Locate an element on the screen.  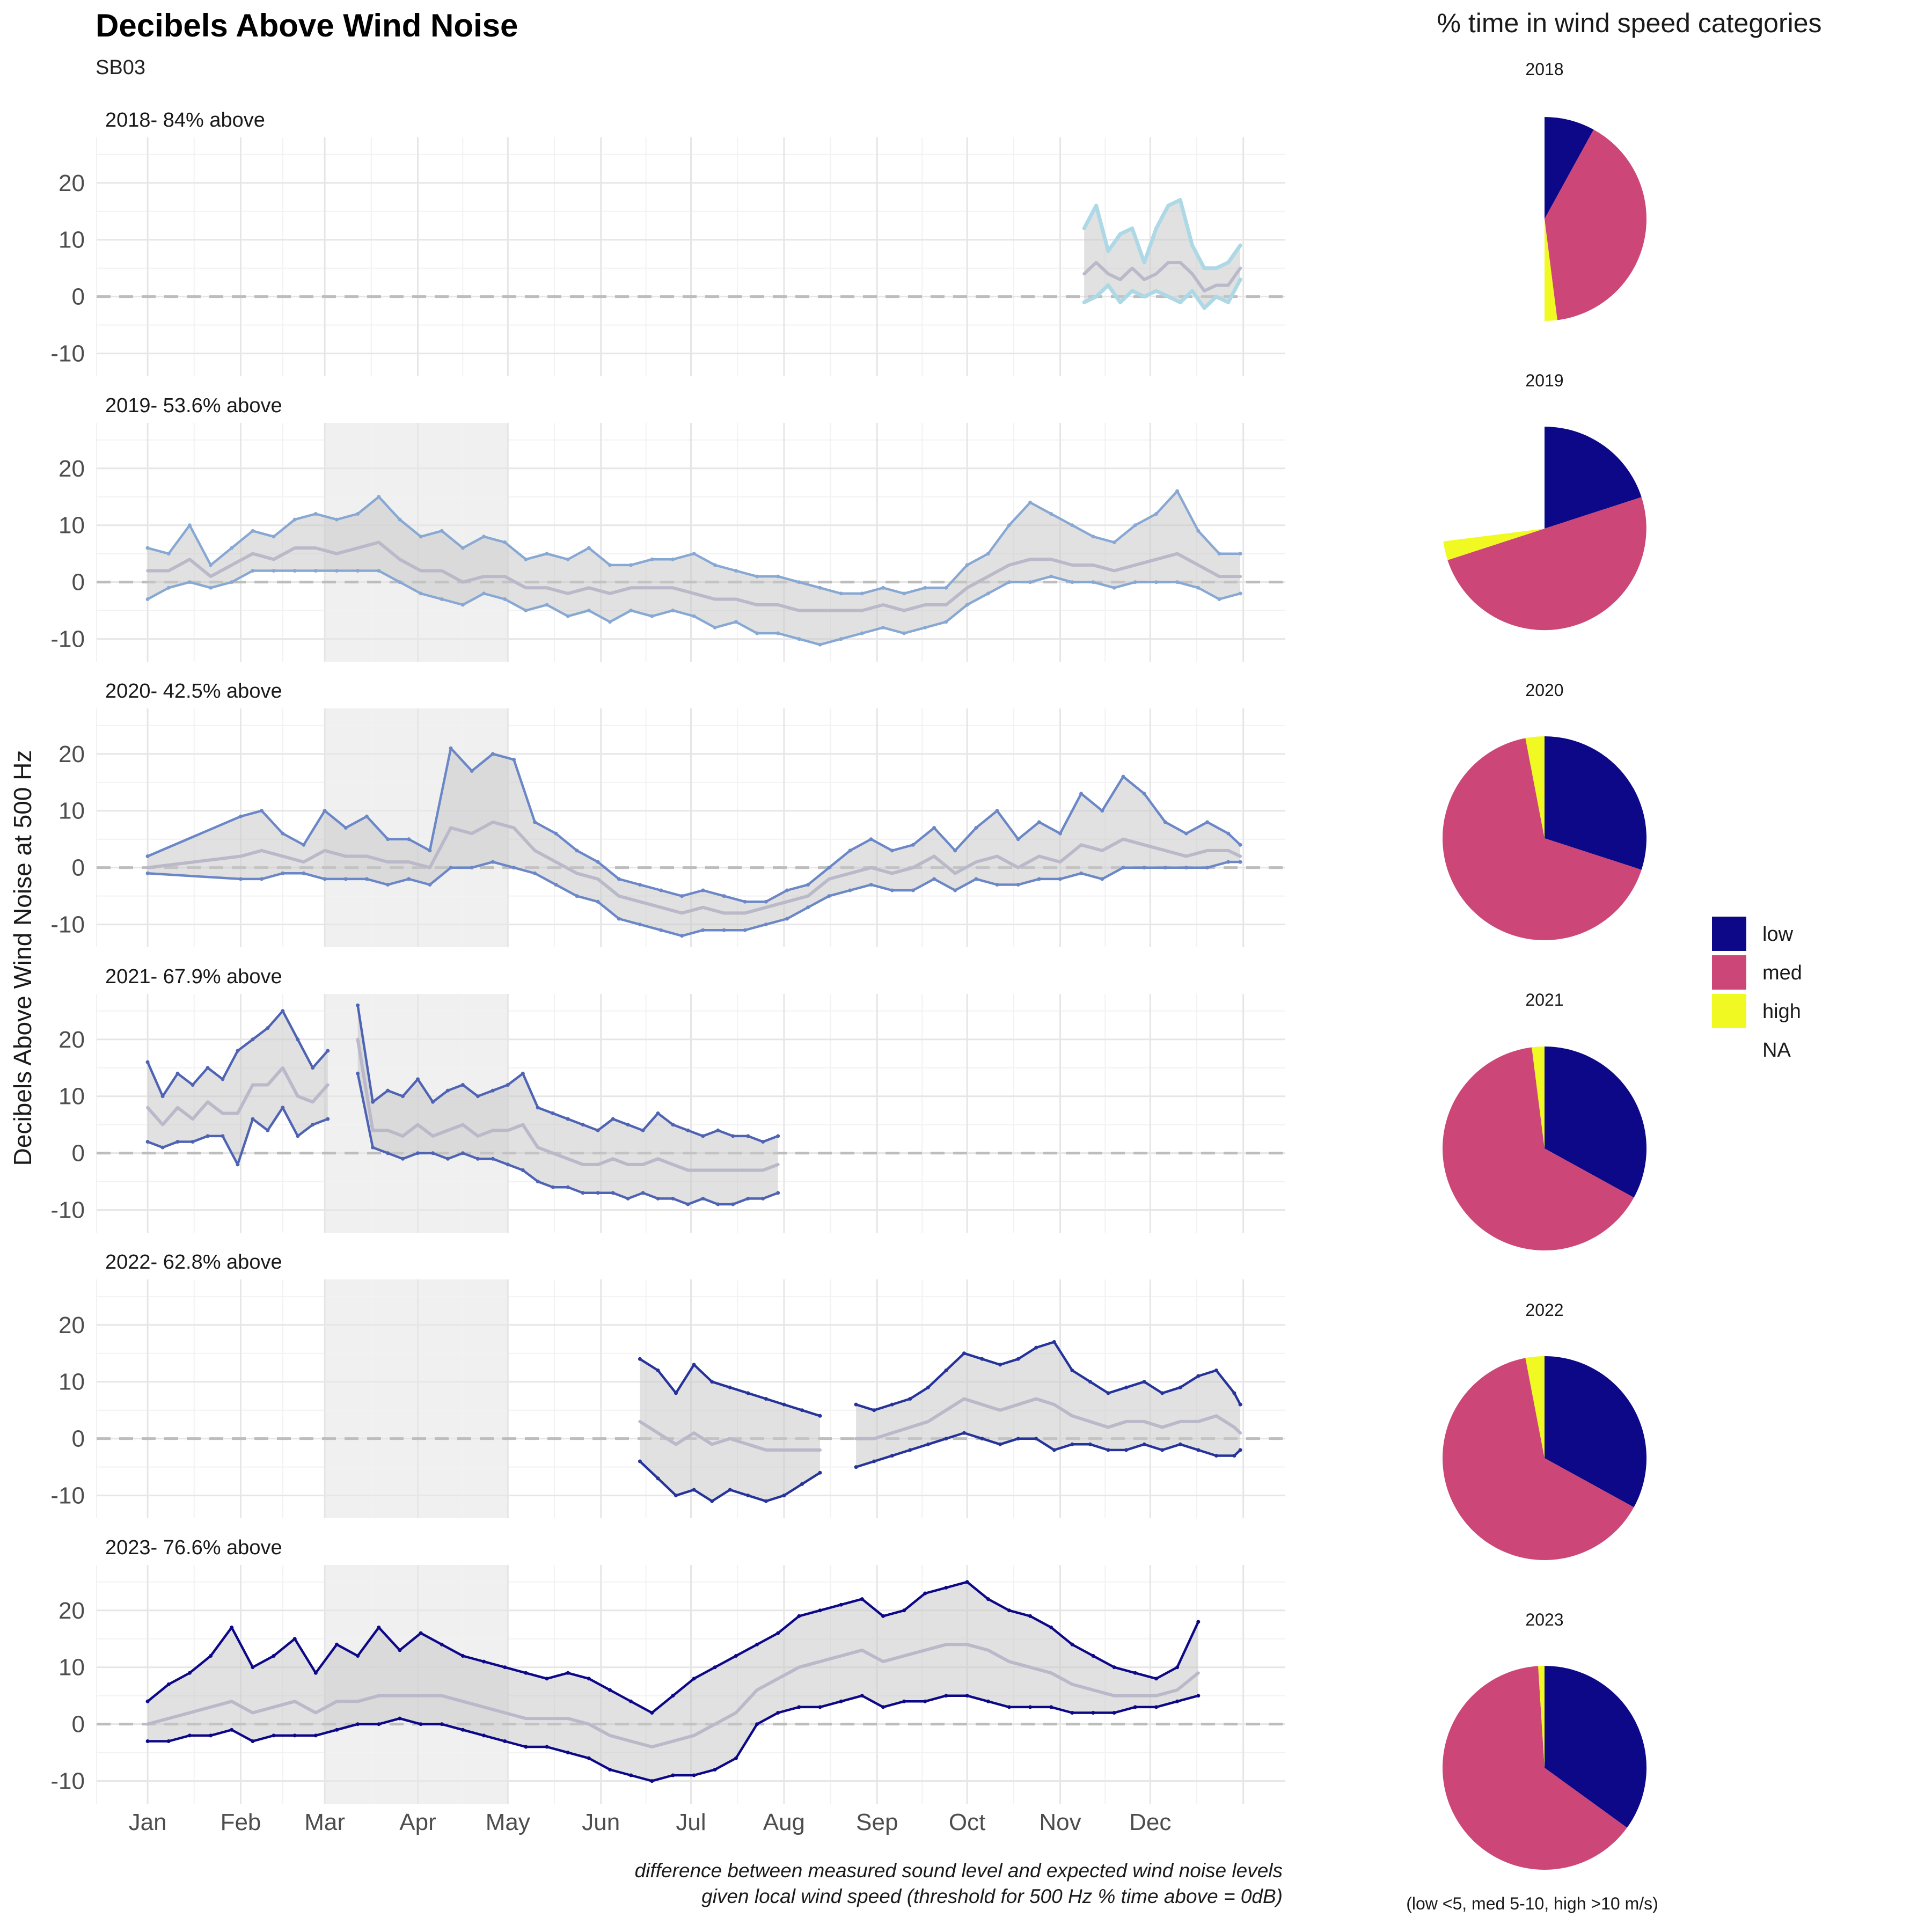
series-band-2019 is located at coordinates (694, 568).